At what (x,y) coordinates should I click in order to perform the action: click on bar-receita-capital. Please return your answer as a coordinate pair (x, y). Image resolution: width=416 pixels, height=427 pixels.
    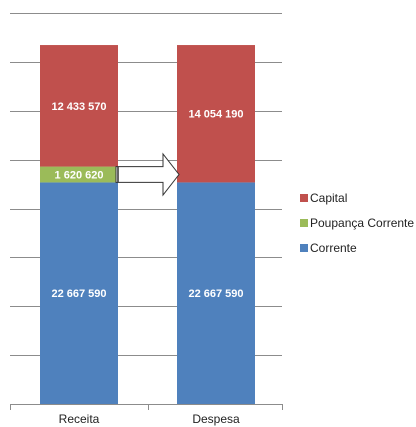
    Looking at the image, I should click on (79, 106).